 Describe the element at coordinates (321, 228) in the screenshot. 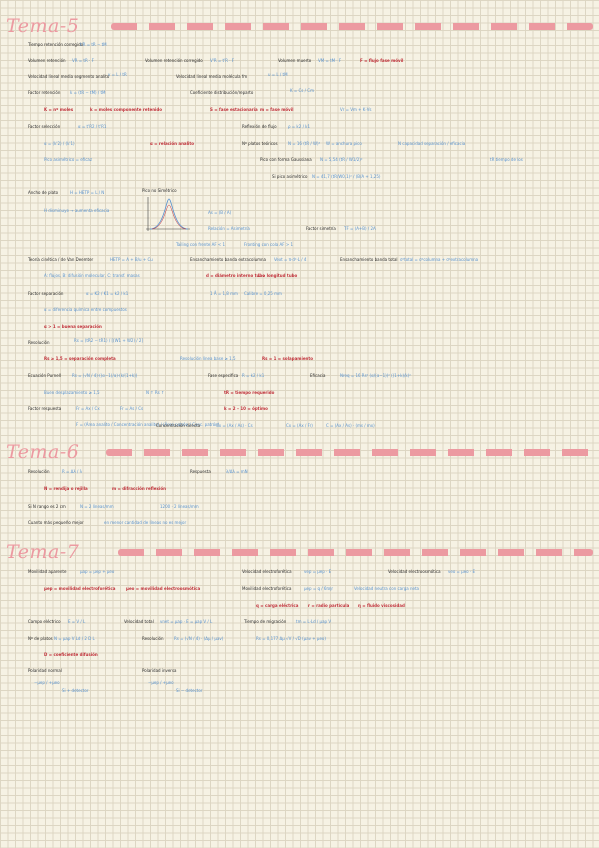

I see `note: Factor simetría` at that location.